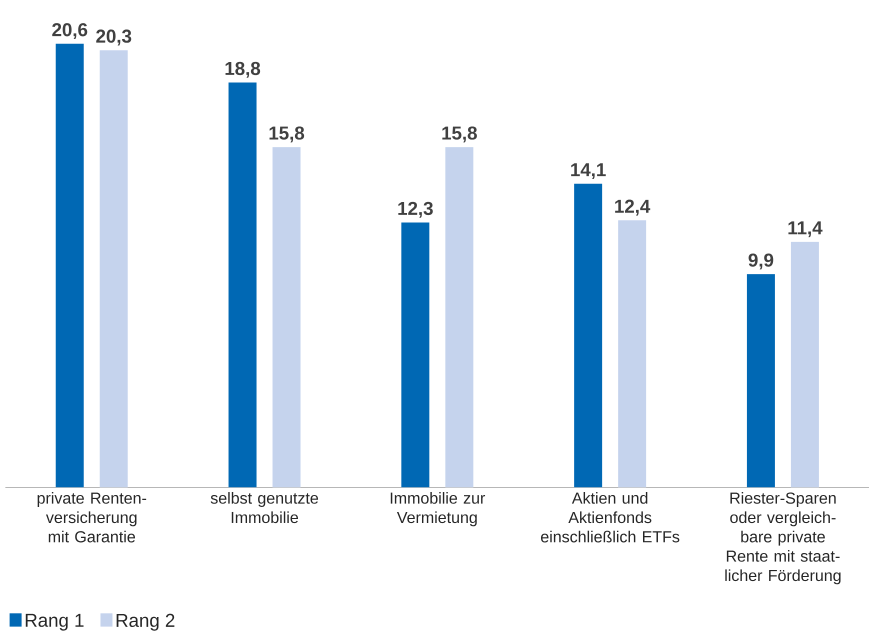  Describe the element at coordinates (438, 509) in the screenshot. I see `x-tick-label: Immobilie zur Vermietung` at that location.